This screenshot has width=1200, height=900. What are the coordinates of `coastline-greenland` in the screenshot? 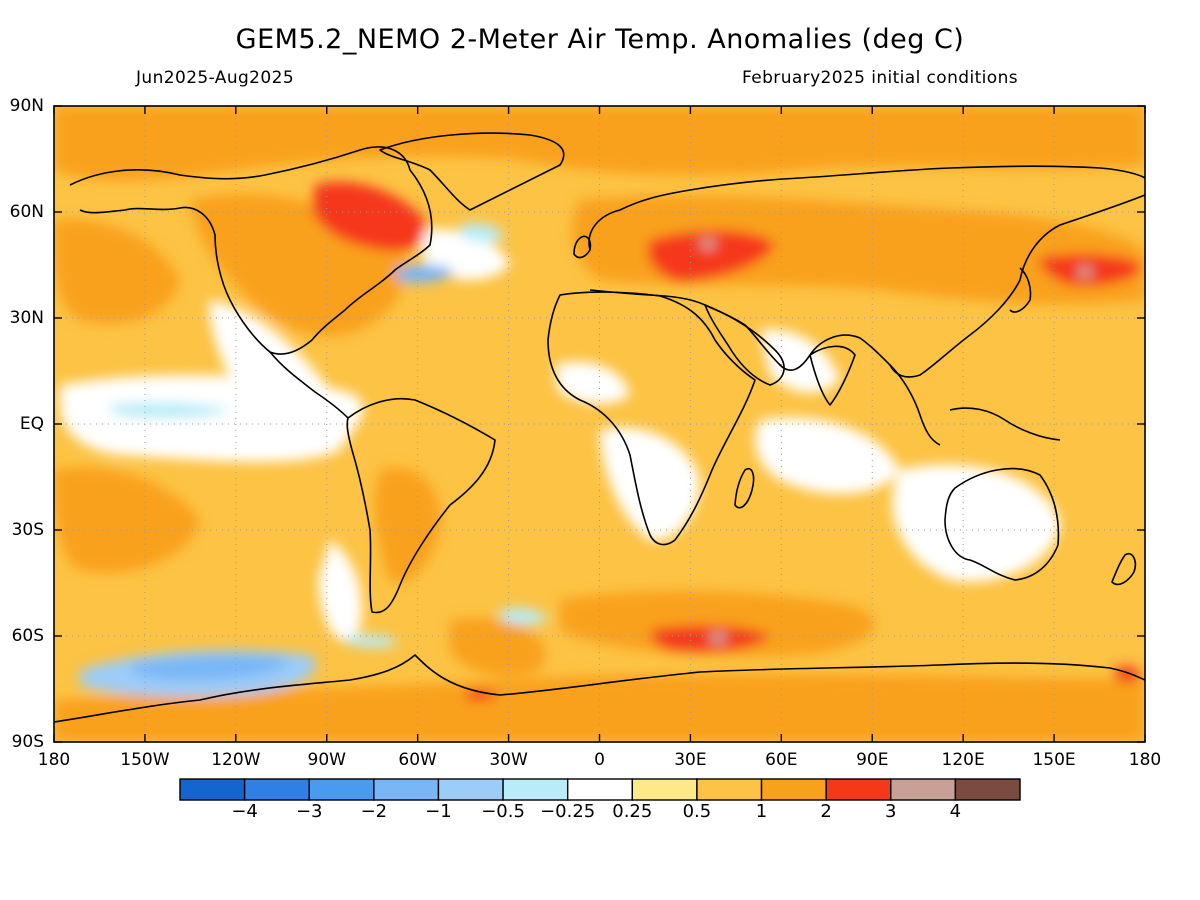 It's located at (472, 171).